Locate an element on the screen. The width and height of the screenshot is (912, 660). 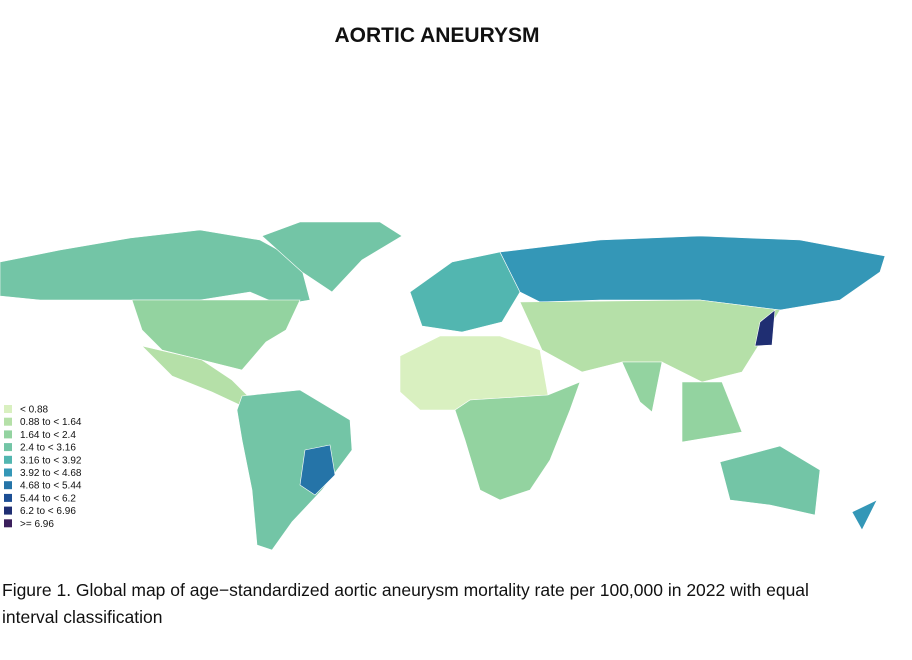
legend-label: 5.44 to < 6.2 is located at coordinates (48, 498).